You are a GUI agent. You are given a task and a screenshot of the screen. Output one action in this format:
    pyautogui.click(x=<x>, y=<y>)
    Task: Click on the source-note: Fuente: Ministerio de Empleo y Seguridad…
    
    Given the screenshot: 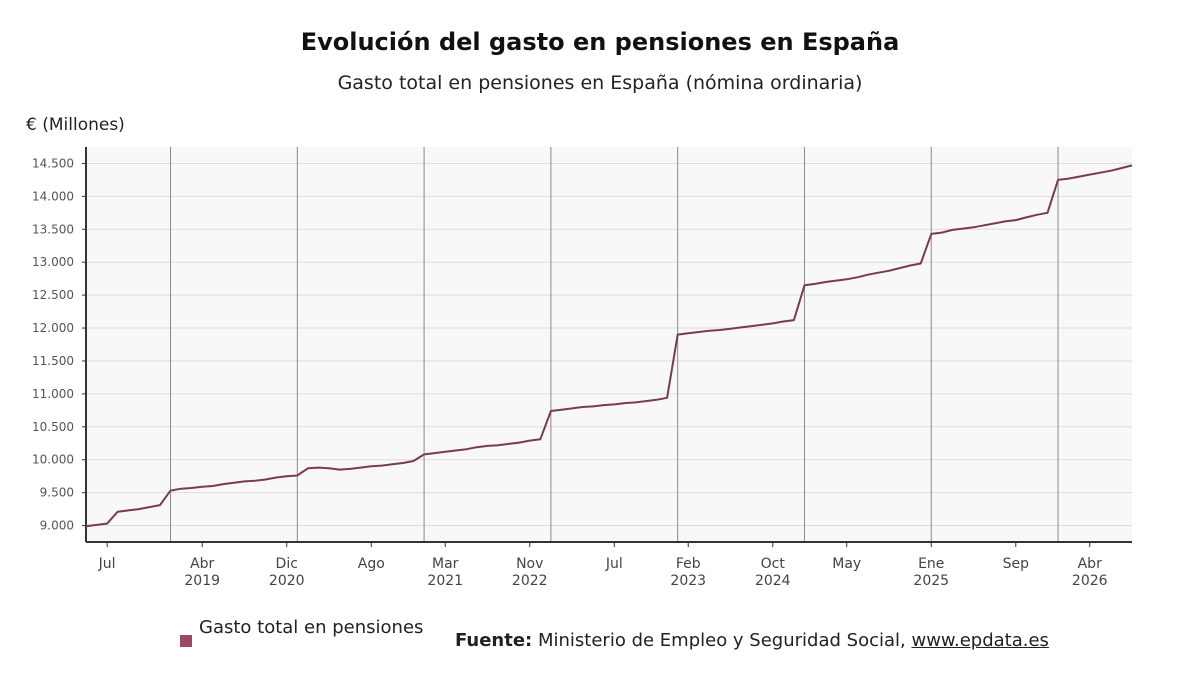 What is the action you would take?
    pyautogui.click(x=752, y=640)
    